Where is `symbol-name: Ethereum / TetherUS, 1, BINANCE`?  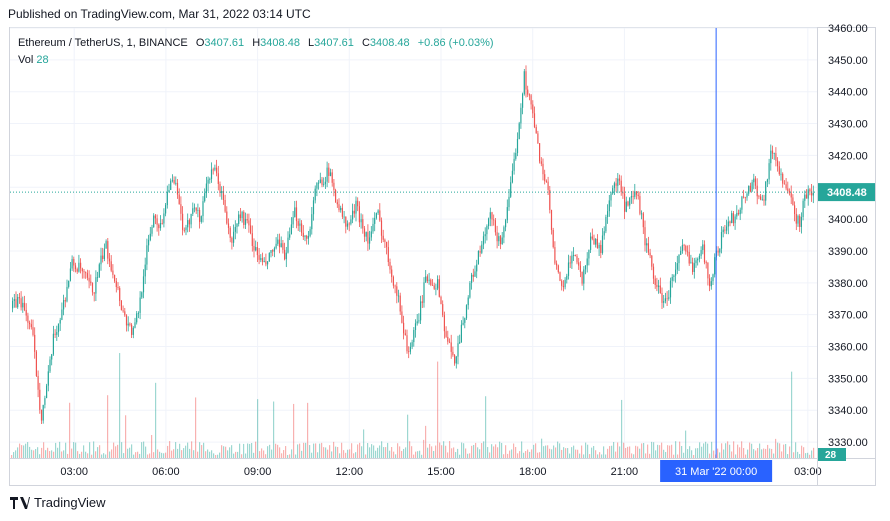
symbol-name: Ethereum / TetherUS, 1, BINANCE is located at coordinates (103, 43).